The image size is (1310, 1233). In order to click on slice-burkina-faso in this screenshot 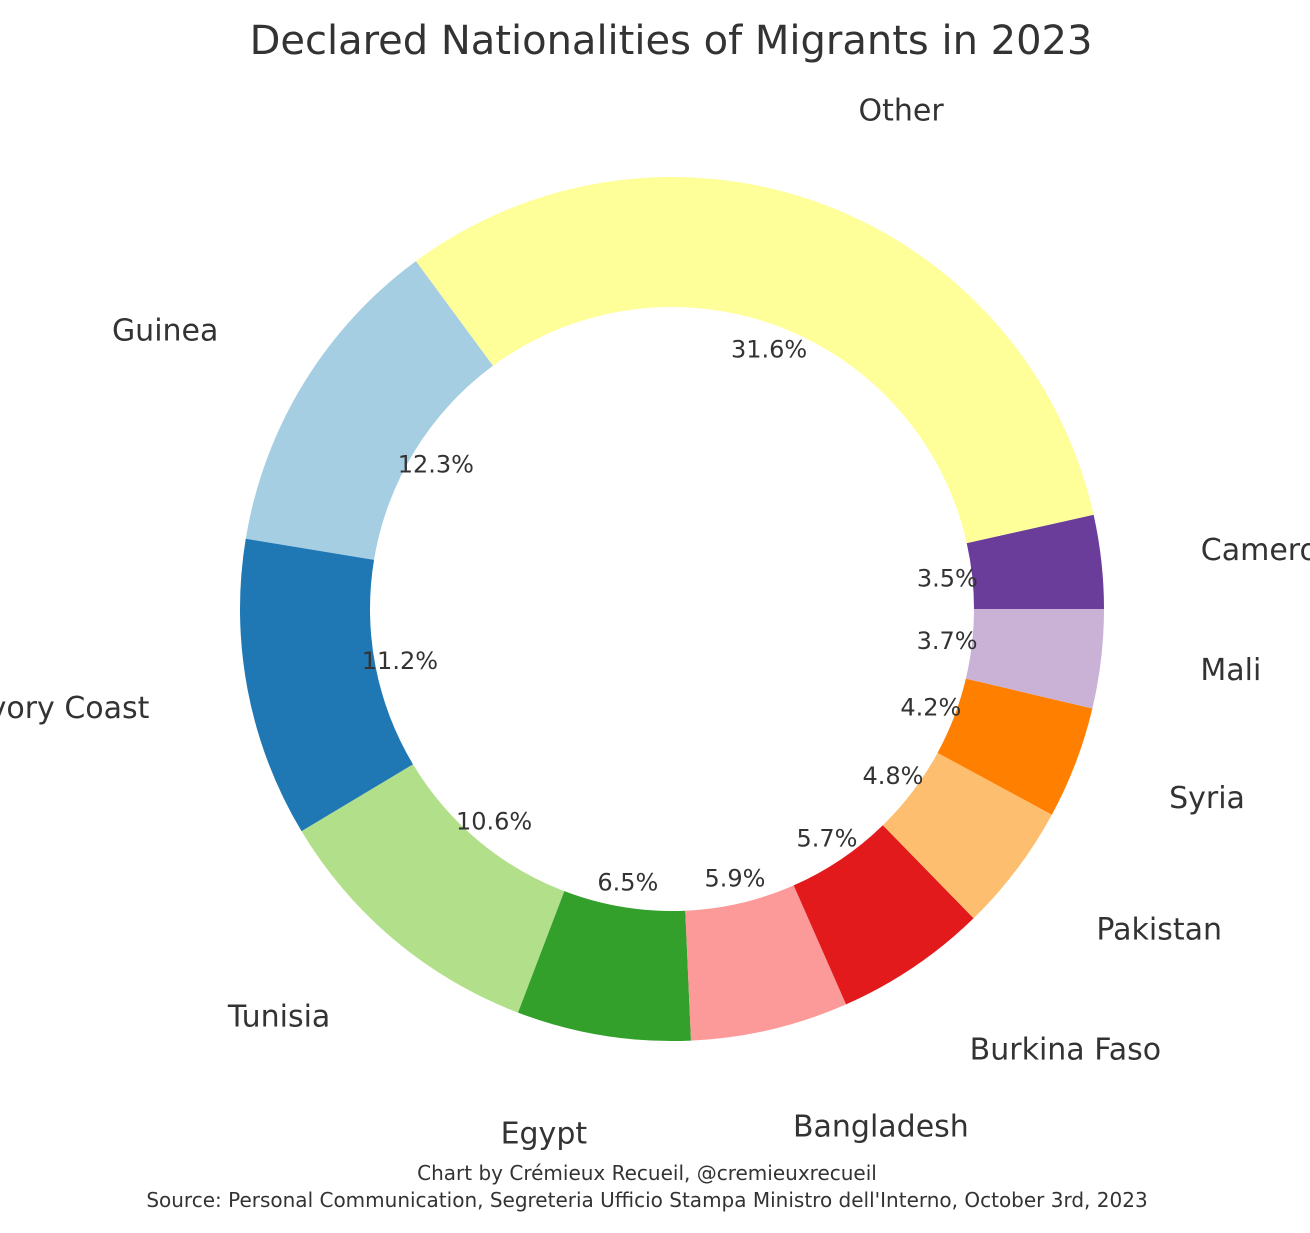, I will do `click(883, 915)`.